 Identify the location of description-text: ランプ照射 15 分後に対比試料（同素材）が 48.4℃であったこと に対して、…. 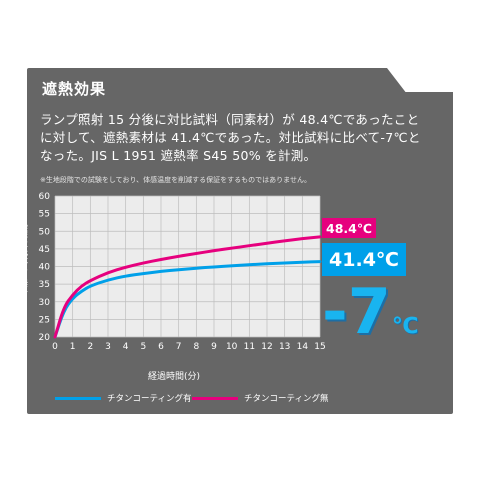
(246, 138).